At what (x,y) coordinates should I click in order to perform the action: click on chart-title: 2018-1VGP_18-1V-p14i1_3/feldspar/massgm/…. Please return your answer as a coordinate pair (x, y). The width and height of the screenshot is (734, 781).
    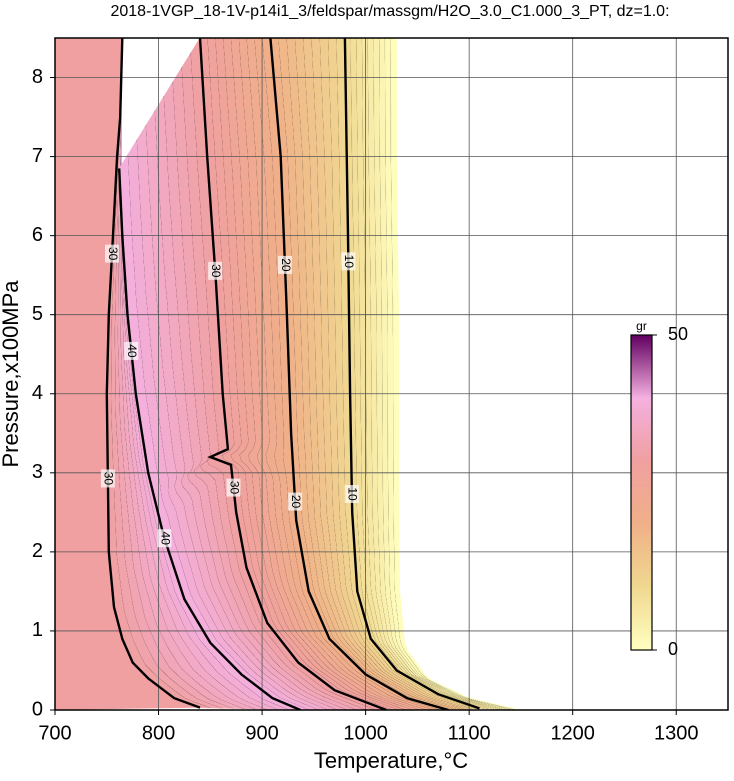
    Looking at the image, I should click on (389, 11).